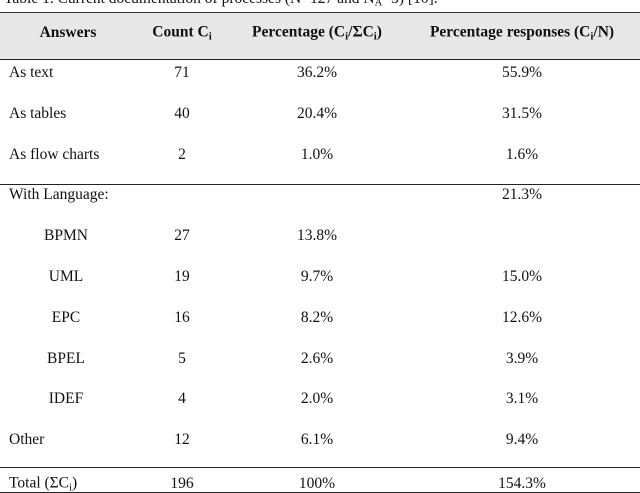 The height and width of the screenshot is (493, 640). Describe the element at coordinates (522, 358) in the screenshot. I see `table-cell: 3.9%` at that location.